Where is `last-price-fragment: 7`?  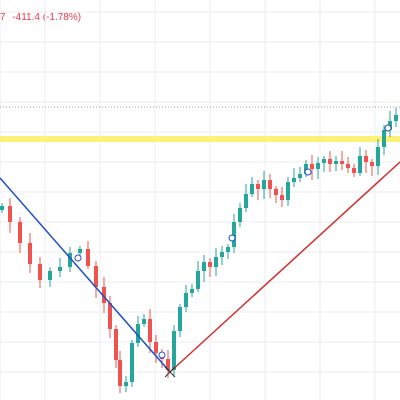 last-price-fragment: 7 is located at coordinates (3, 17).